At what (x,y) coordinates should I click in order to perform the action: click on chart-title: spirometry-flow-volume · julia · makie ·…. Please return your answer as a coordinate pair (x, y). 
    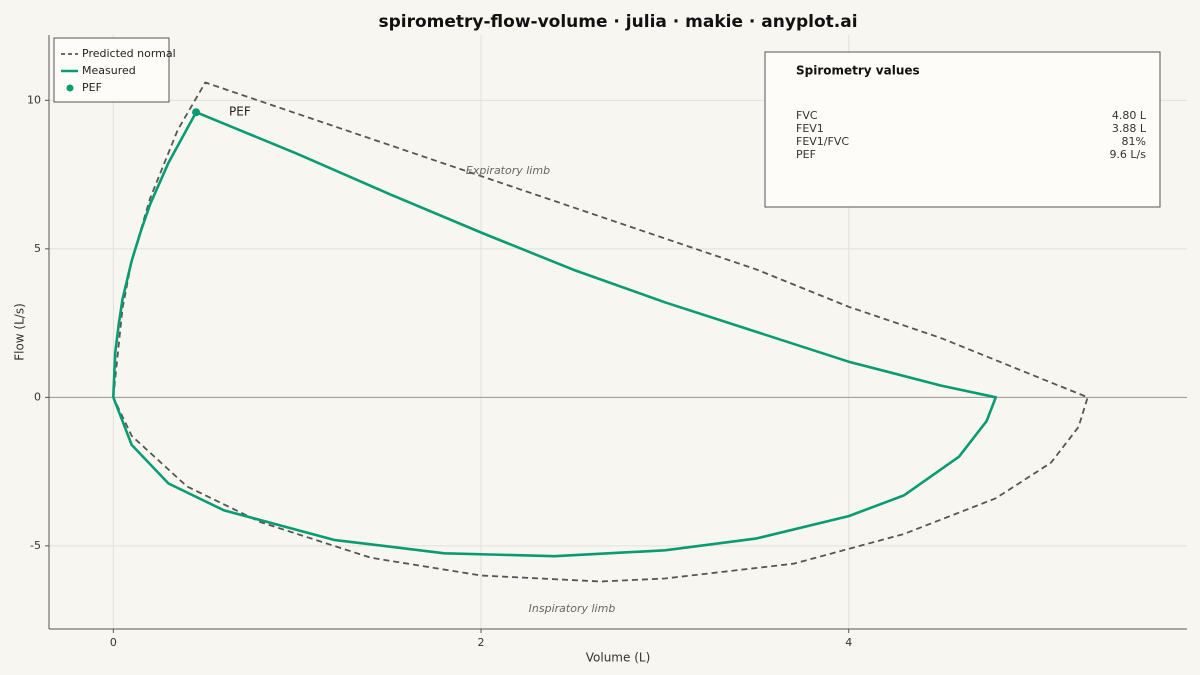
    Looking at the image, I should click on (617, 22).